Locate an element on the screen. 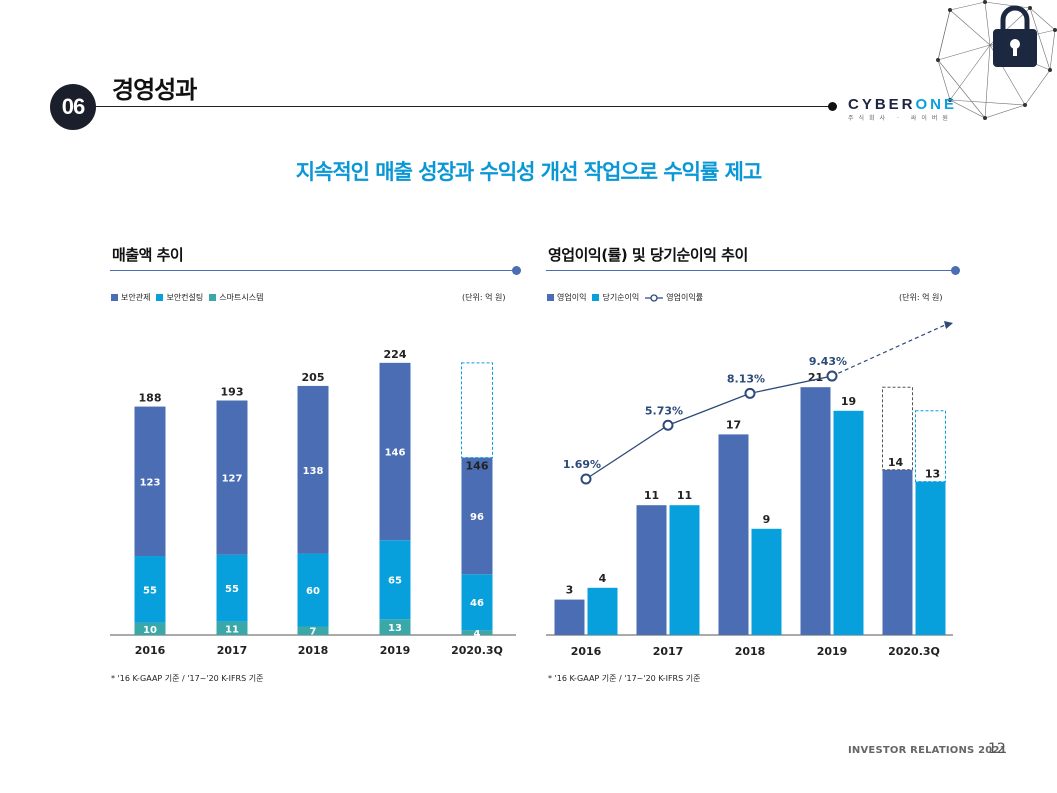  data-label: 13 is located at coordinates (395, 628).